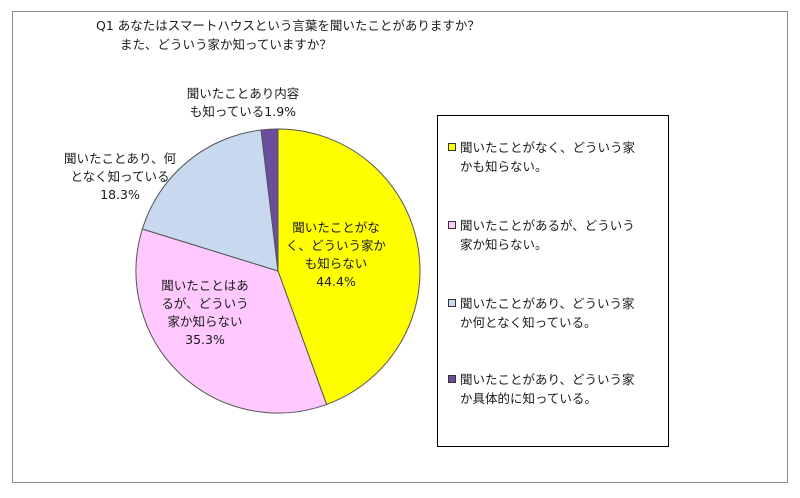  I want to click on slice-label-2: 聞いたことあり、何となく知っている 18.3%, so click(120, 176).